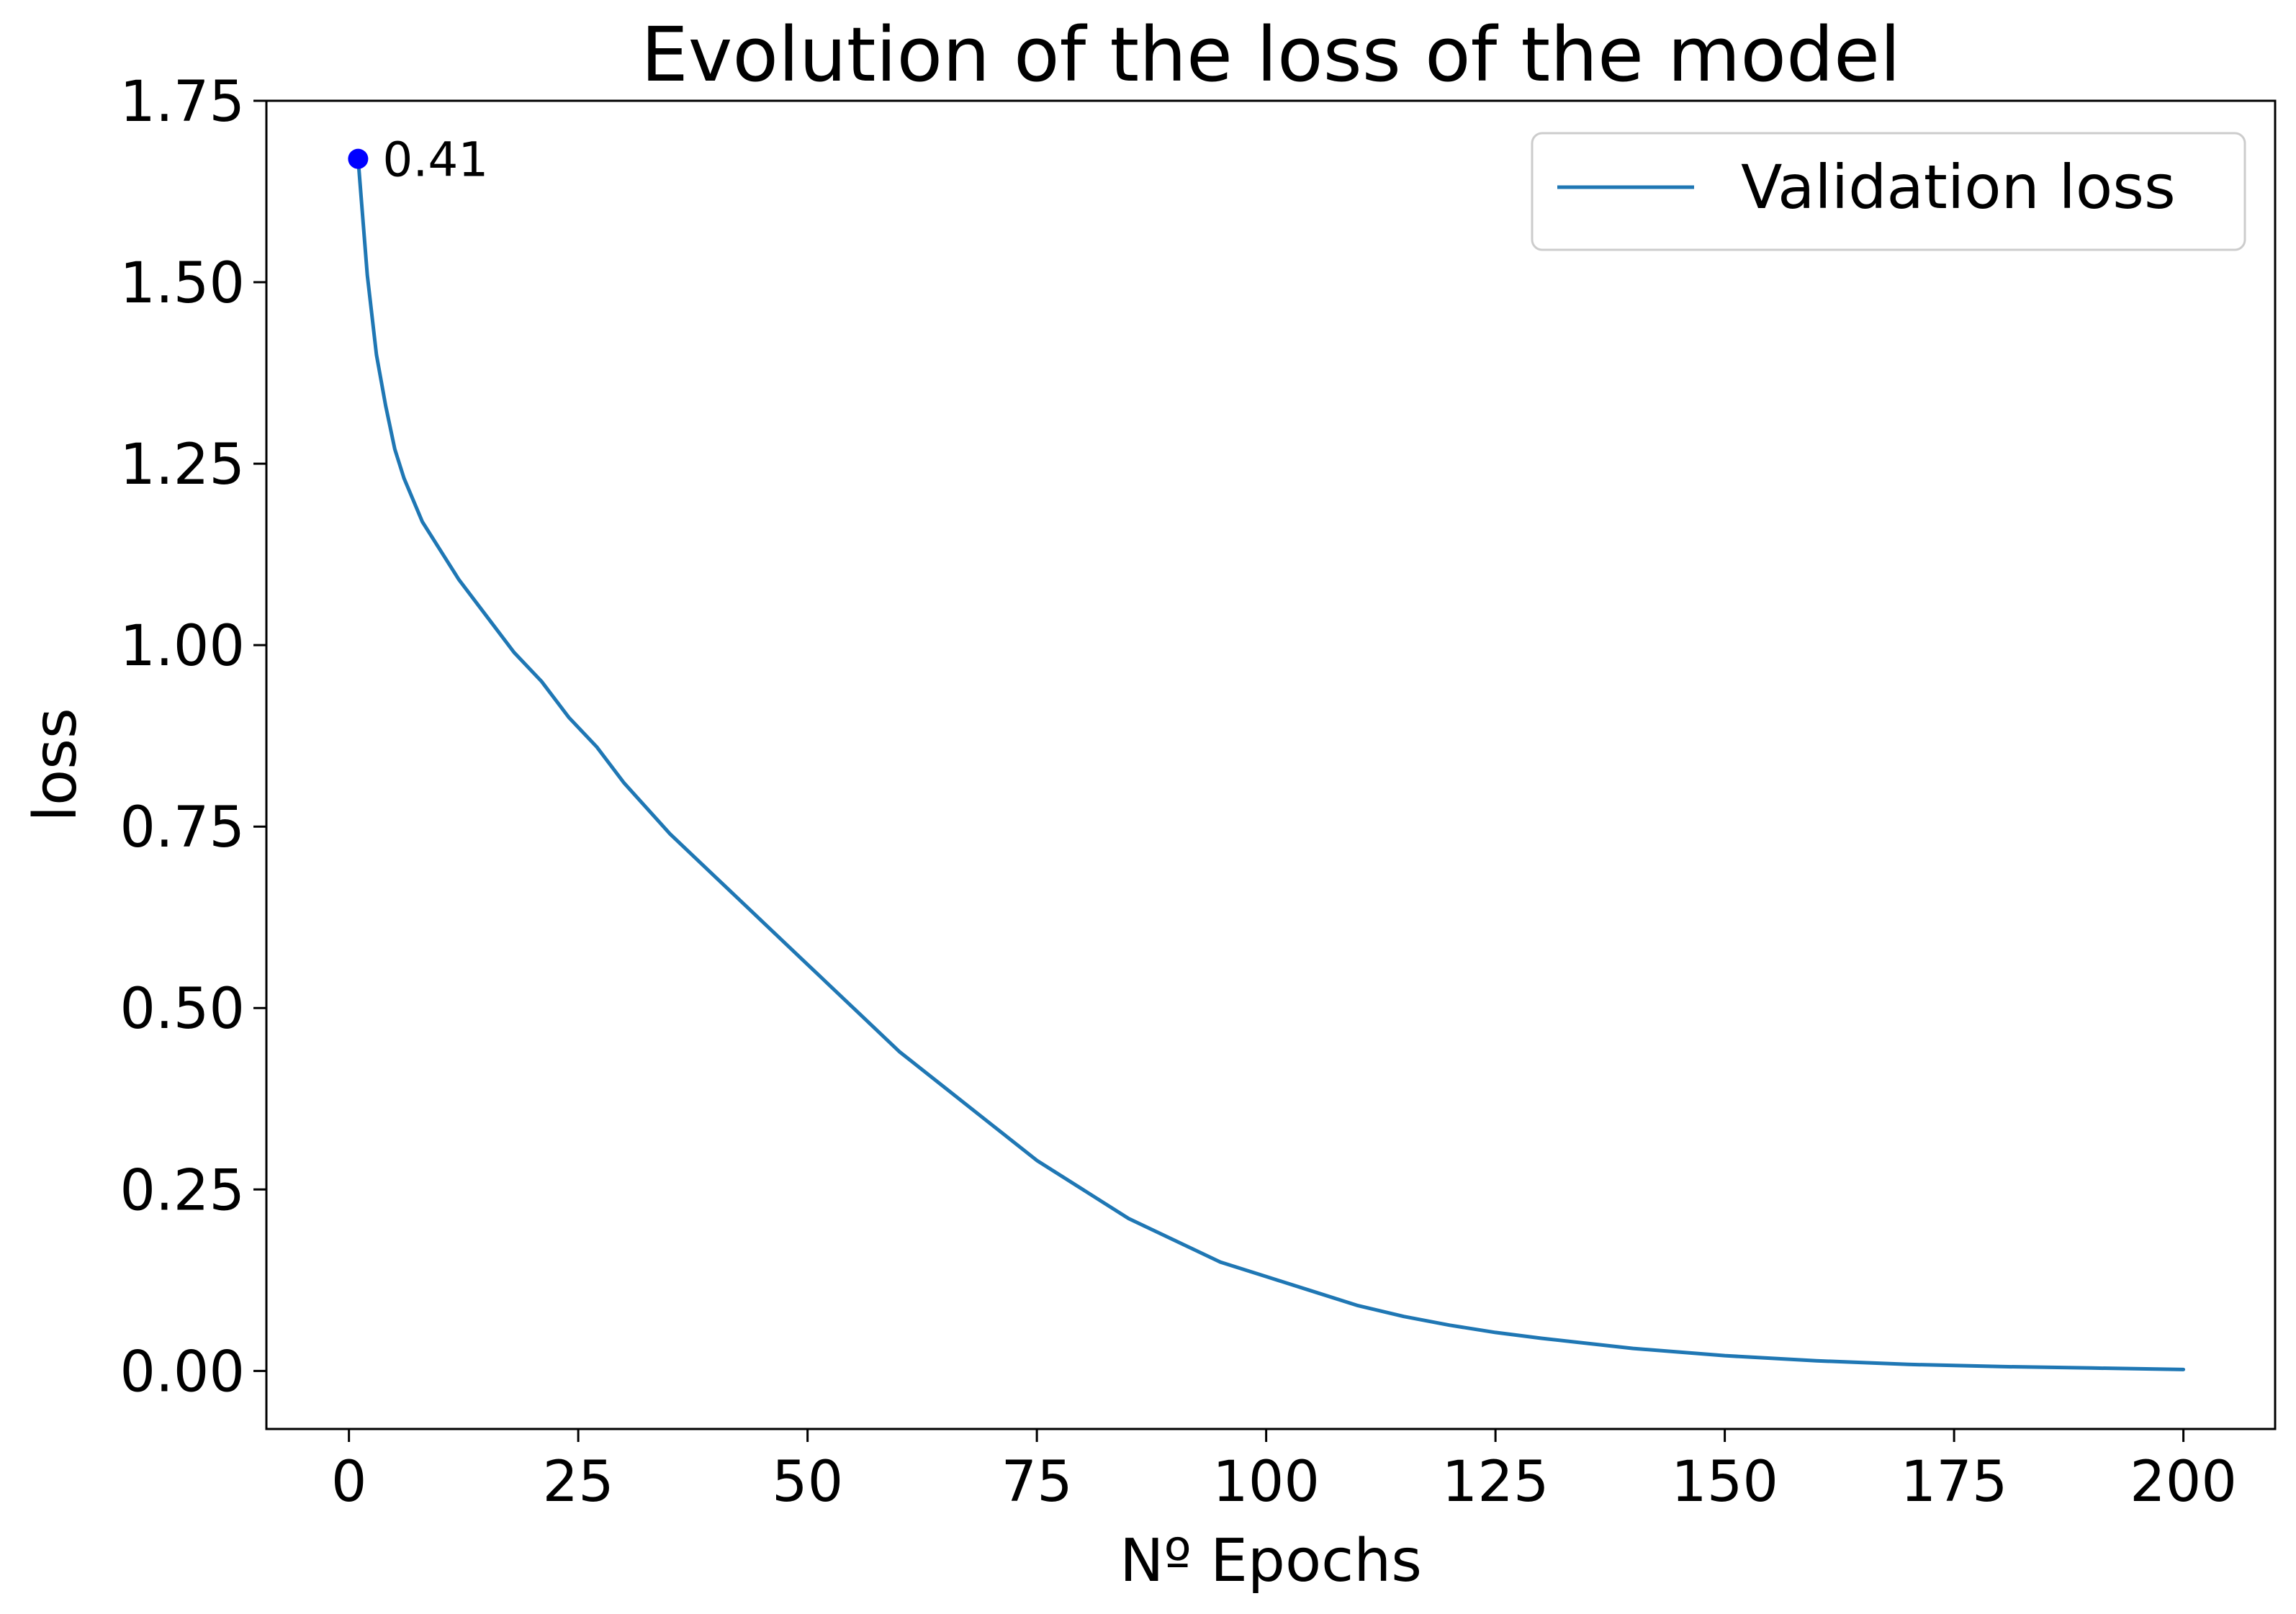  I want to click on y-tick-label: 0.25, so click(183, 1190).